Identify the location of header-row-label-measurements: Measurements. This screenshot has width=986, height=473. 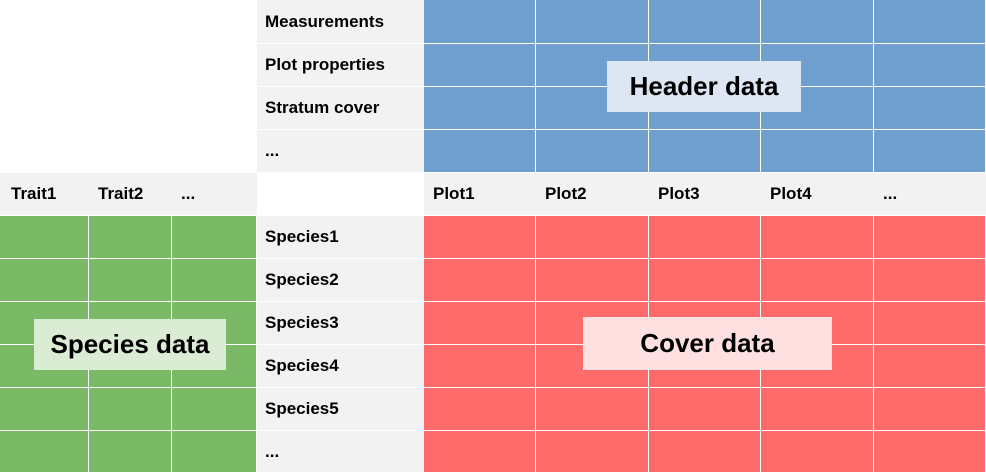
(340, 22).